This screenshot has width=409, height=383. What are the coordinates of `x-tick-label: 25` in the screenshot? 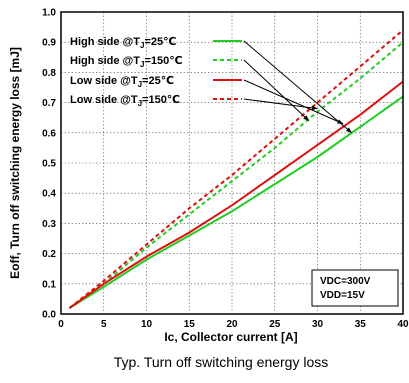 It's located at (275, 324).